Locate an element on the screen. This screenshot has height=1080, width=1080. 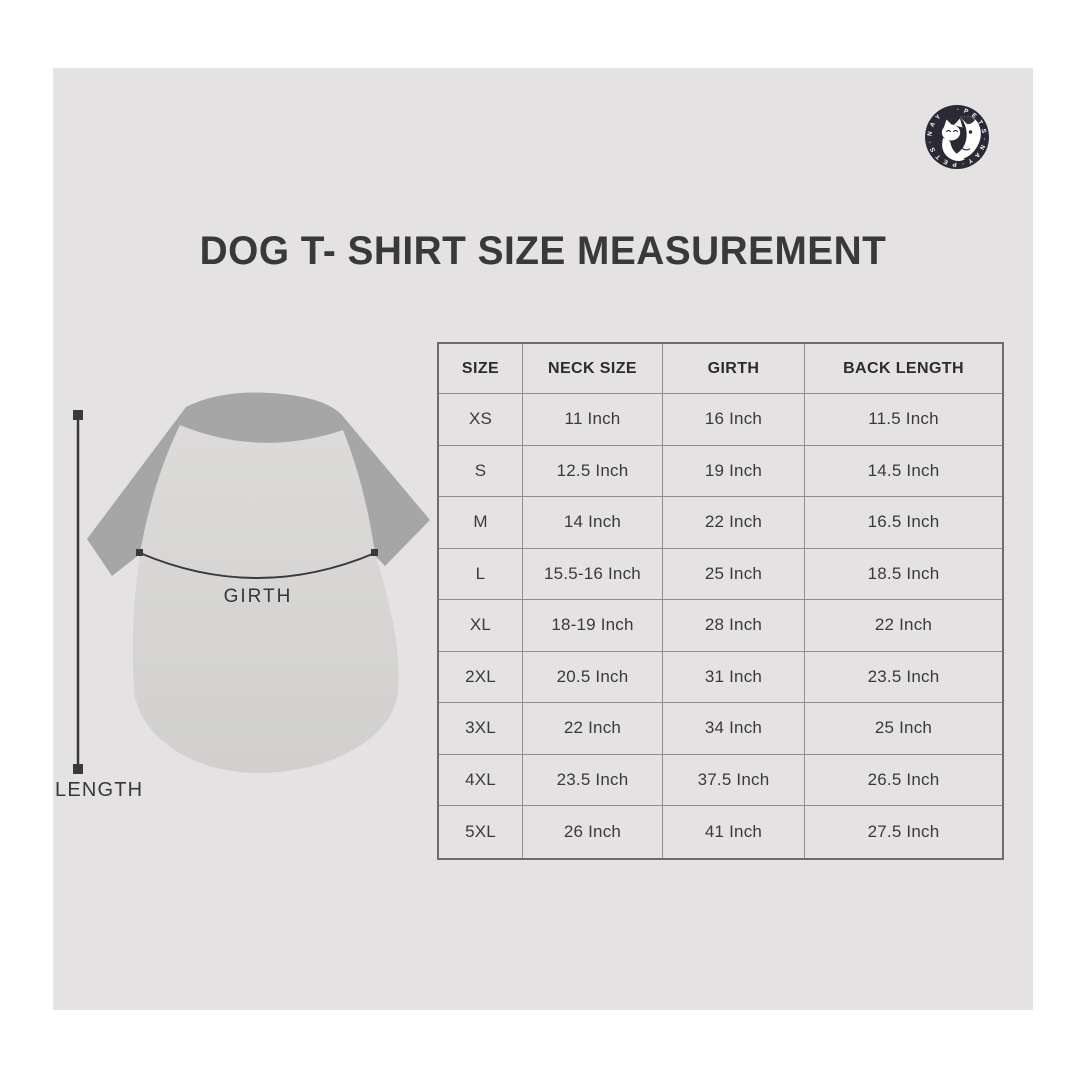
table-cell: 18-19 Inch is located at coordinates (593, 626).